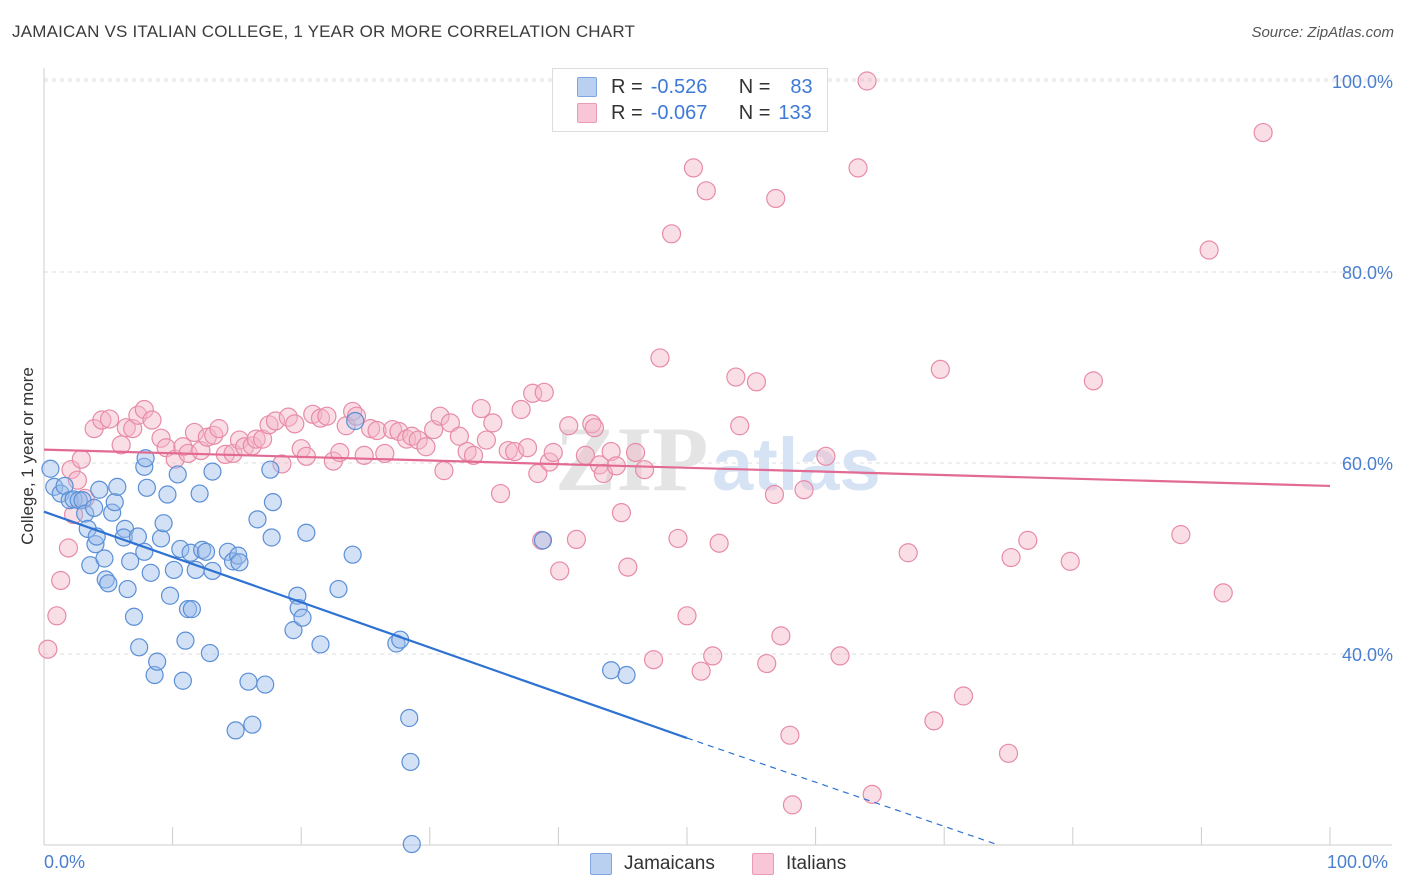 The width and height of the screenshot is (1406, 892). Describe the element at coordinates (1362, 368) in the screenshot. I see `y-tick-labels: 40.0% 60.0% 80.0% 100.0%` at that location.